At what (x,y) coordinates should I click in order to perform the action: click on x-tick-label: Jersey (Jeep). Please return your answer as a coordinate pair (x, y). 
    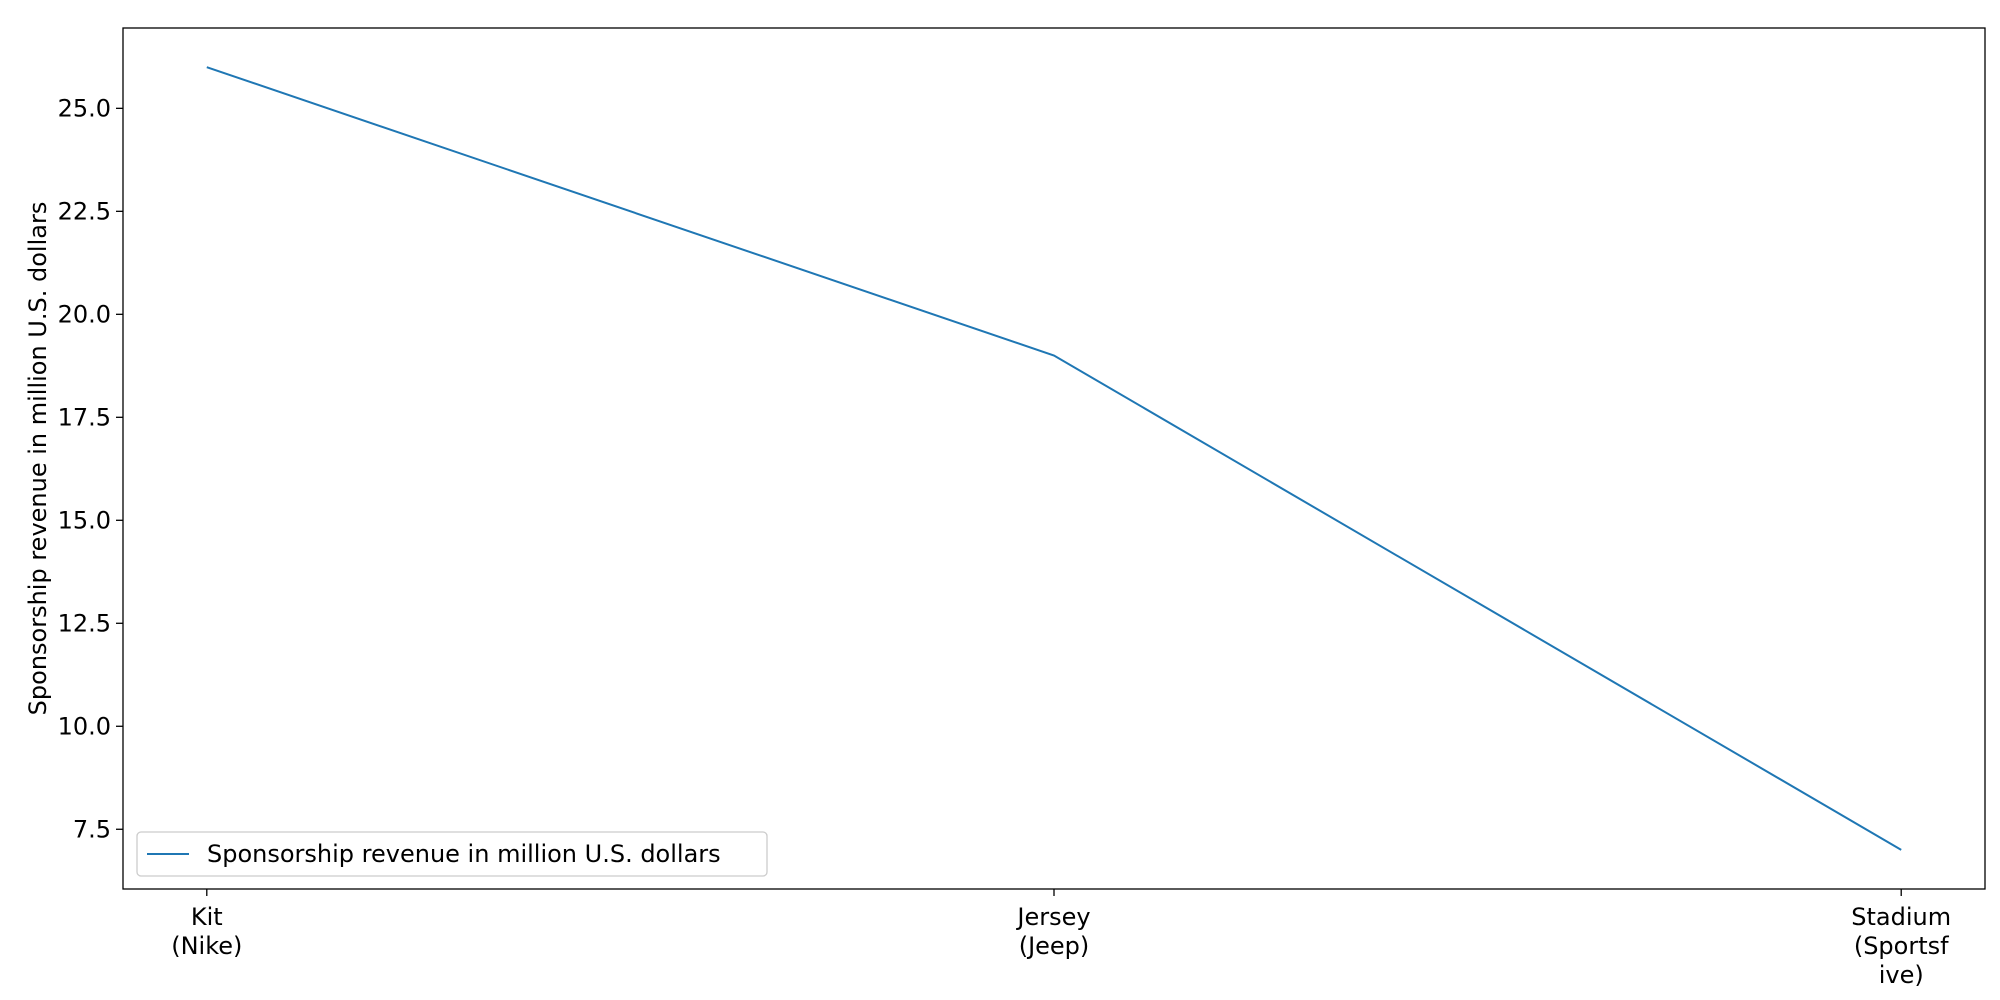
    Looking at the image, I should click on (1052, 931).